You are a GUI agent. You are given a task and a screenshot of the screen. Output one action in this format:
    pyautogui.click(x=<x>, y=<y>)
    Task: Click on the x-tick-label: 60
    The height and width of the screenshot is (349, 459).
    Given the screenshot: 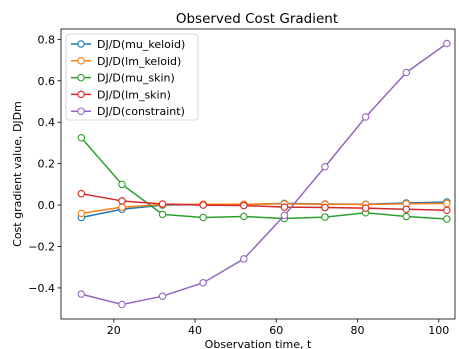 What is the action you would take?
    pyautogui.click(x=276, y=330)
    